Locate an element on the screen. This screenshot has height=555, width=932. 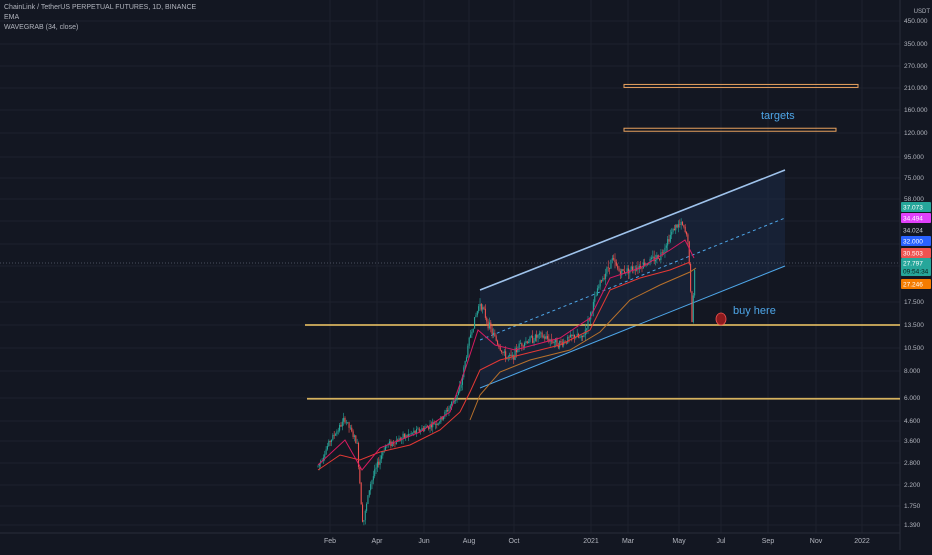
time-tick-label: Jul is located at coordinates (721, 541).